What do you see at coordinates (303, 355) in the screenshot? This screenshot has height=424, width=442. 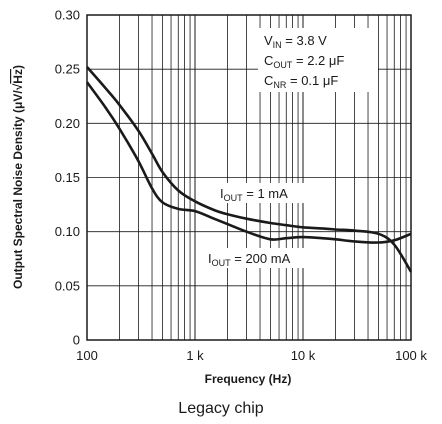 I see `x-tick-label: 10 k` at bounding box center [303, 355].